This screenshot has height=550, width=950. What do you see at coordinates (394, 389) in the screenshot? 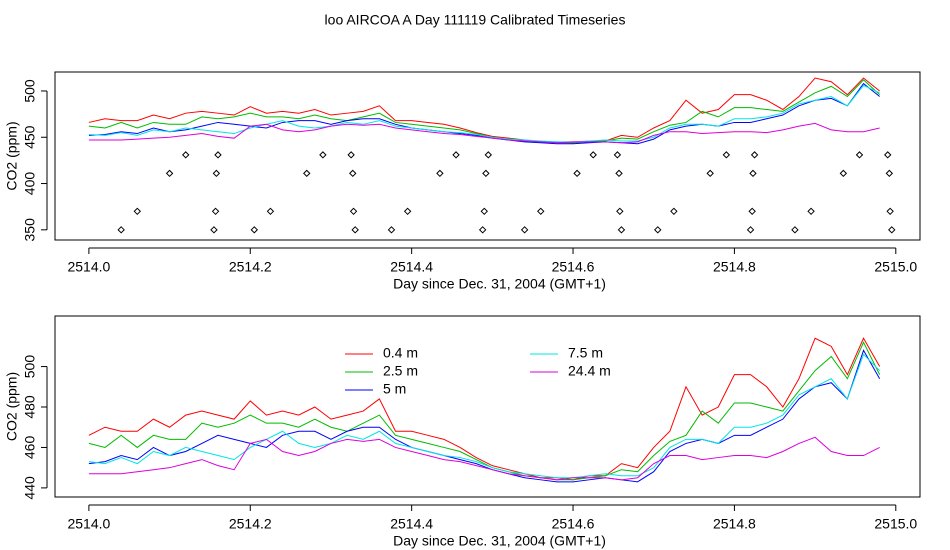
I see `legend-label: 5 m` at bounding box center [394, 389].